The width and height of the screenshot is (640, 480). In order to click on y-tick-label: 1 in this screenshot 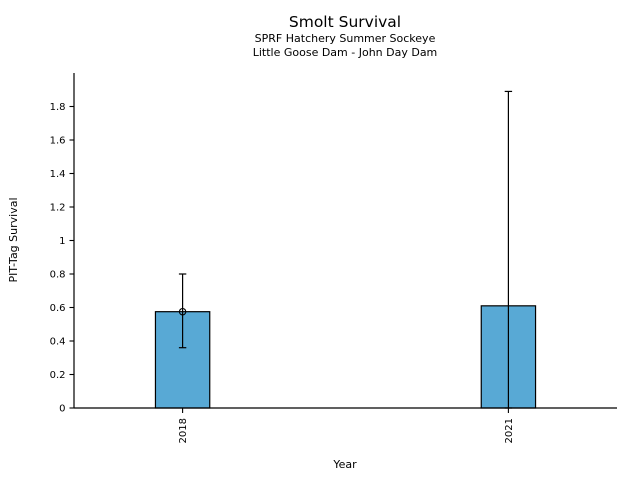, I will do `click(62, 241)`.